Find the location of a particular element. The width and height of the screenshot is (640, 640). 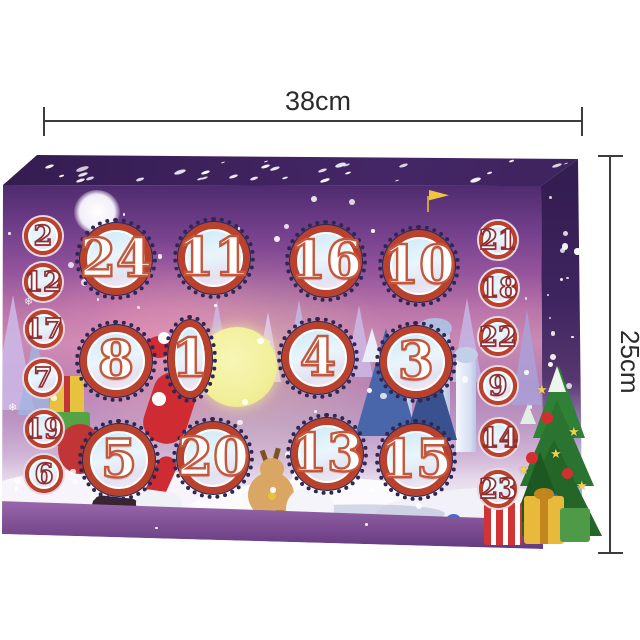

door-14: 14 is located at coordinates (499, 438).